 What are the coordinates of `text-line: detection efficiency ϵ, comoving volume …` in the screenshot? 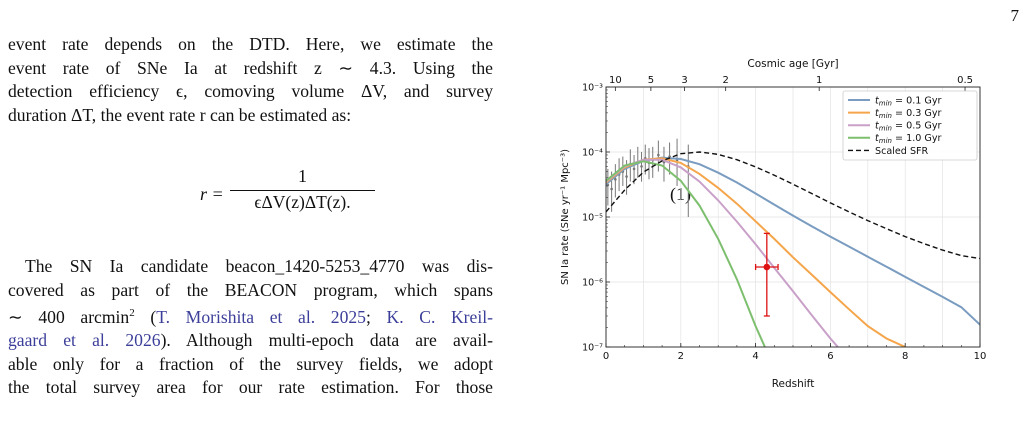 It's located at (250, 91).